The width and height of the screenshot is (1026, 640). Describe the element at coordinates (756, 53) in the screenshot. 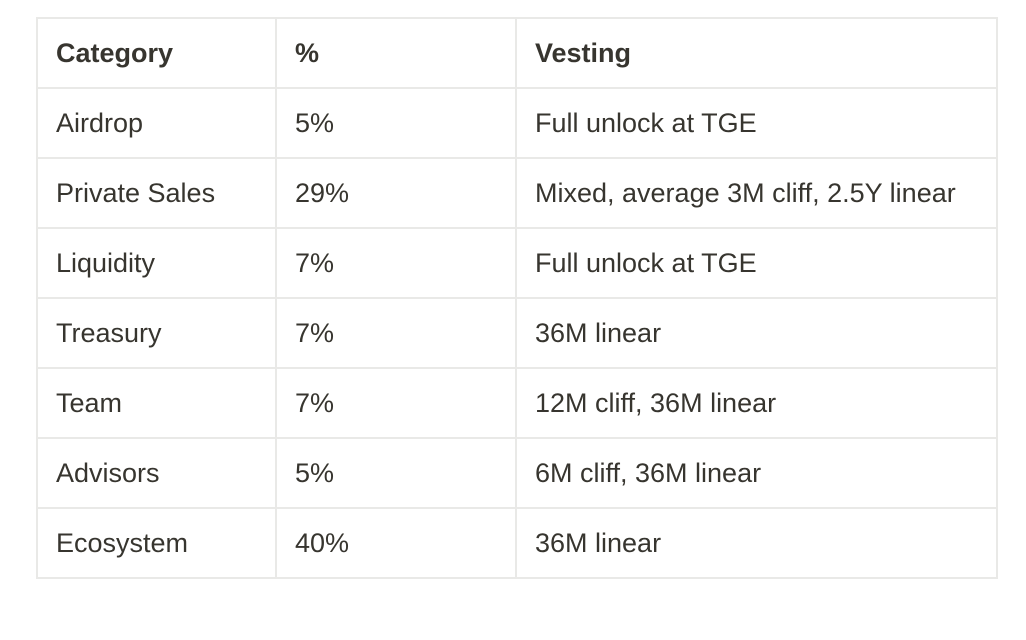

I see `column-header-vesting: Vesting` at that location.